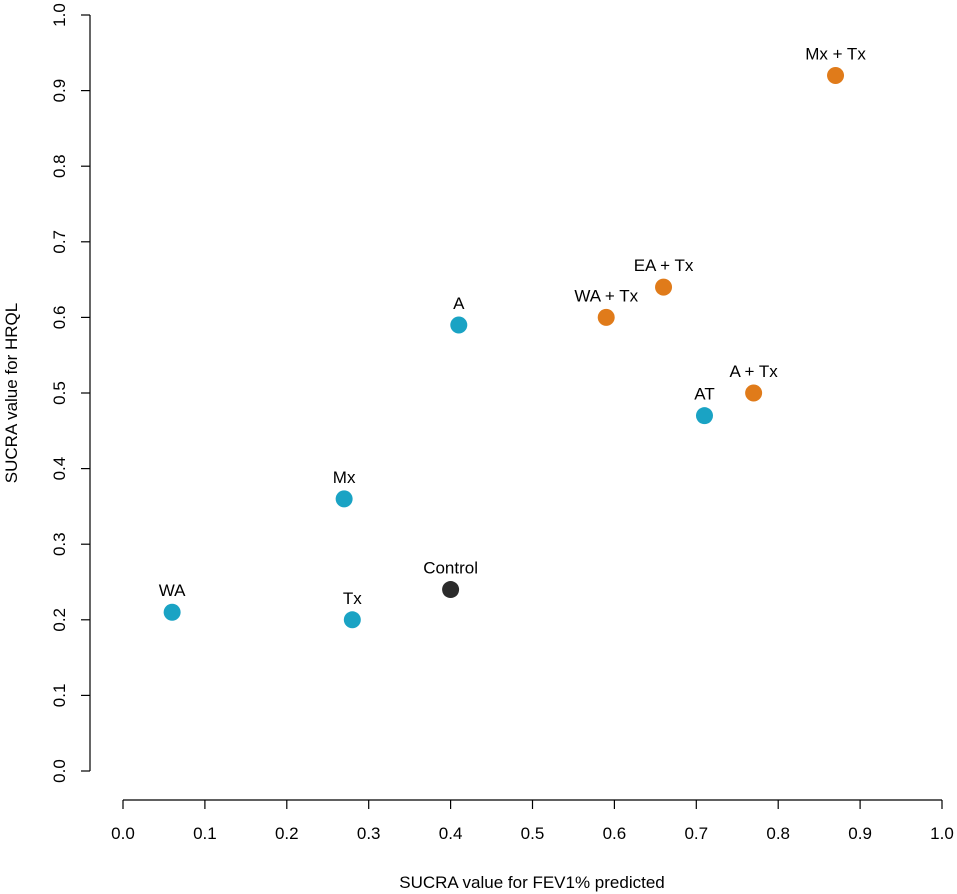 The image size is (957, 894). What do you see at coordinates (942, 833) in the screenshot?
I see `x-tick-label: 1.0` at bounding box center [942, 833].